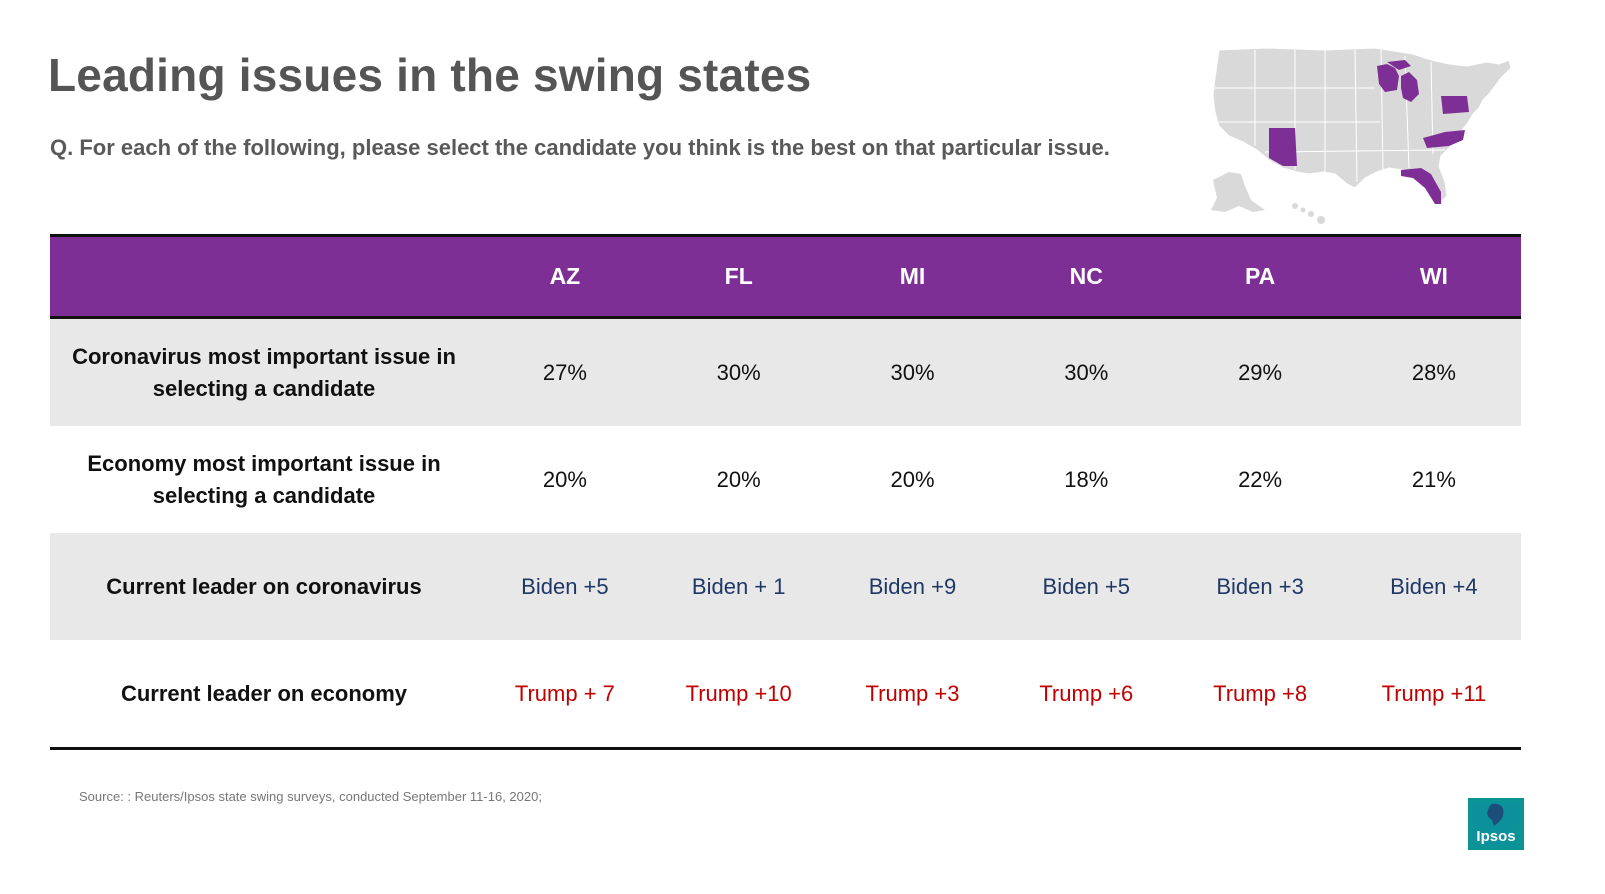 This screenshot has height=894, width=1605. I want to click on trump-lead-cell: Trump +6, so click(1086, 693).